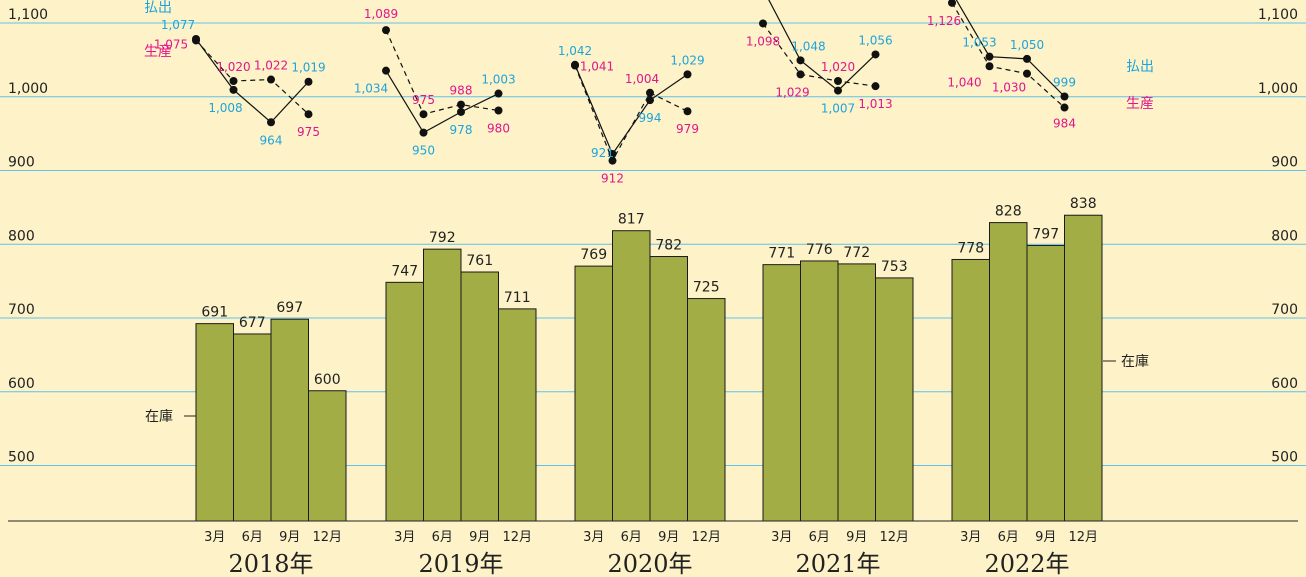  I want to click on inventory-bar-label: 828, so click(1008, 212).